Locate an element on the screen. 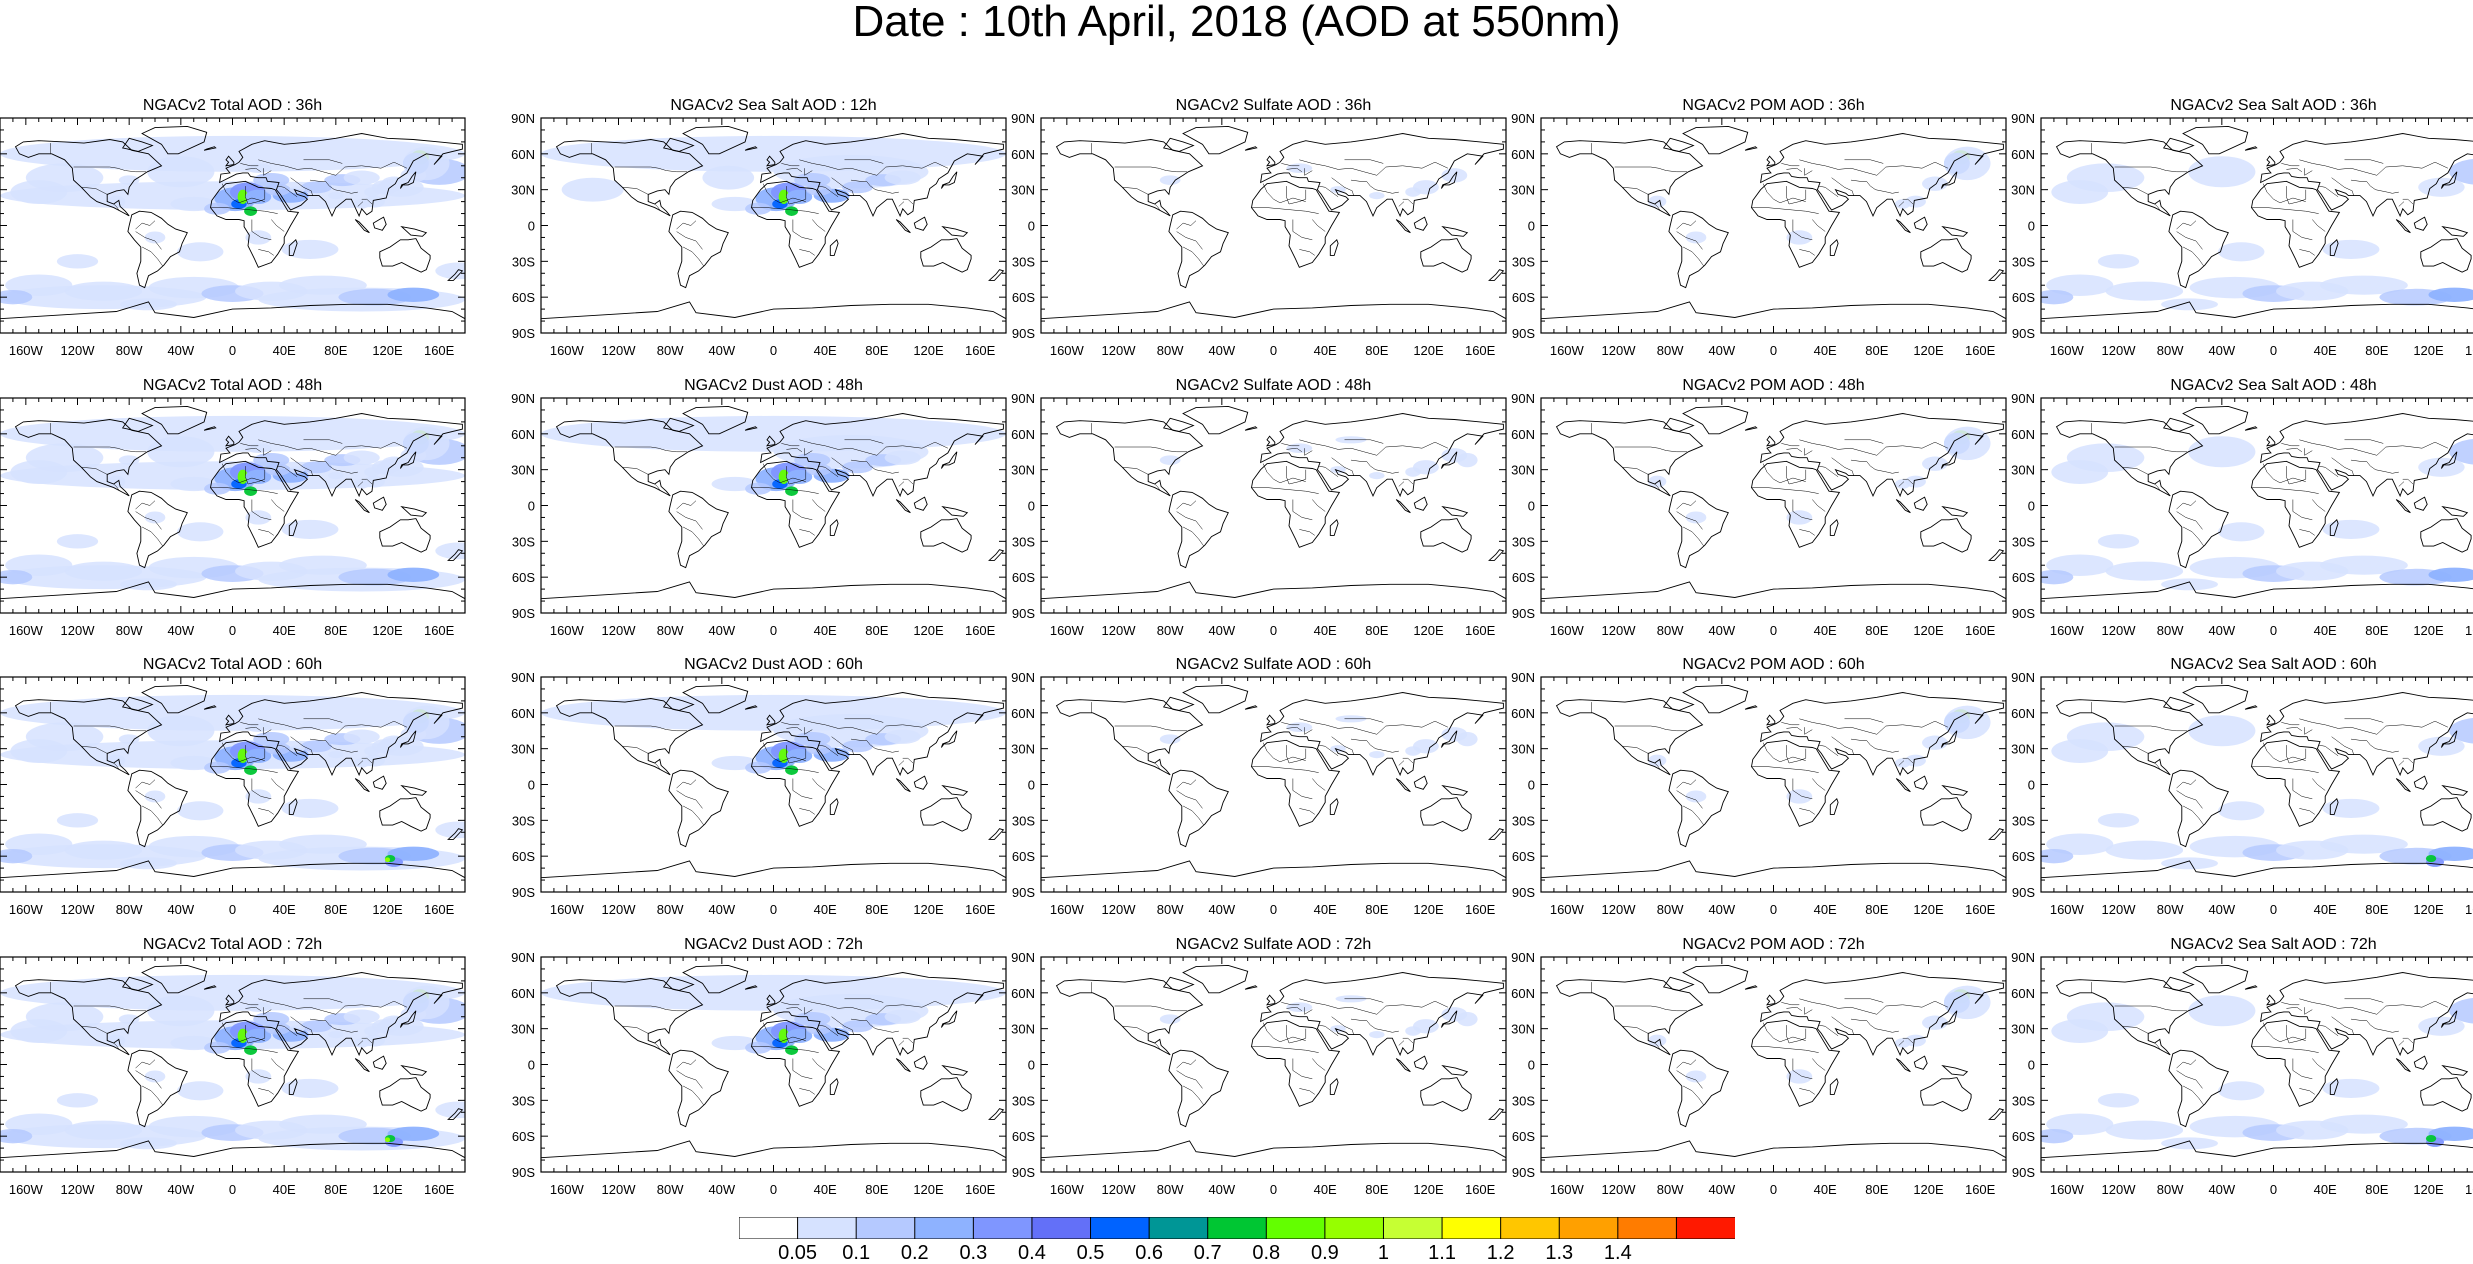 The width and height of the screenshot is (2473, 1264). panel-title: NGACv2 Dust AOD : 60h is located at coordinates (773, 664).